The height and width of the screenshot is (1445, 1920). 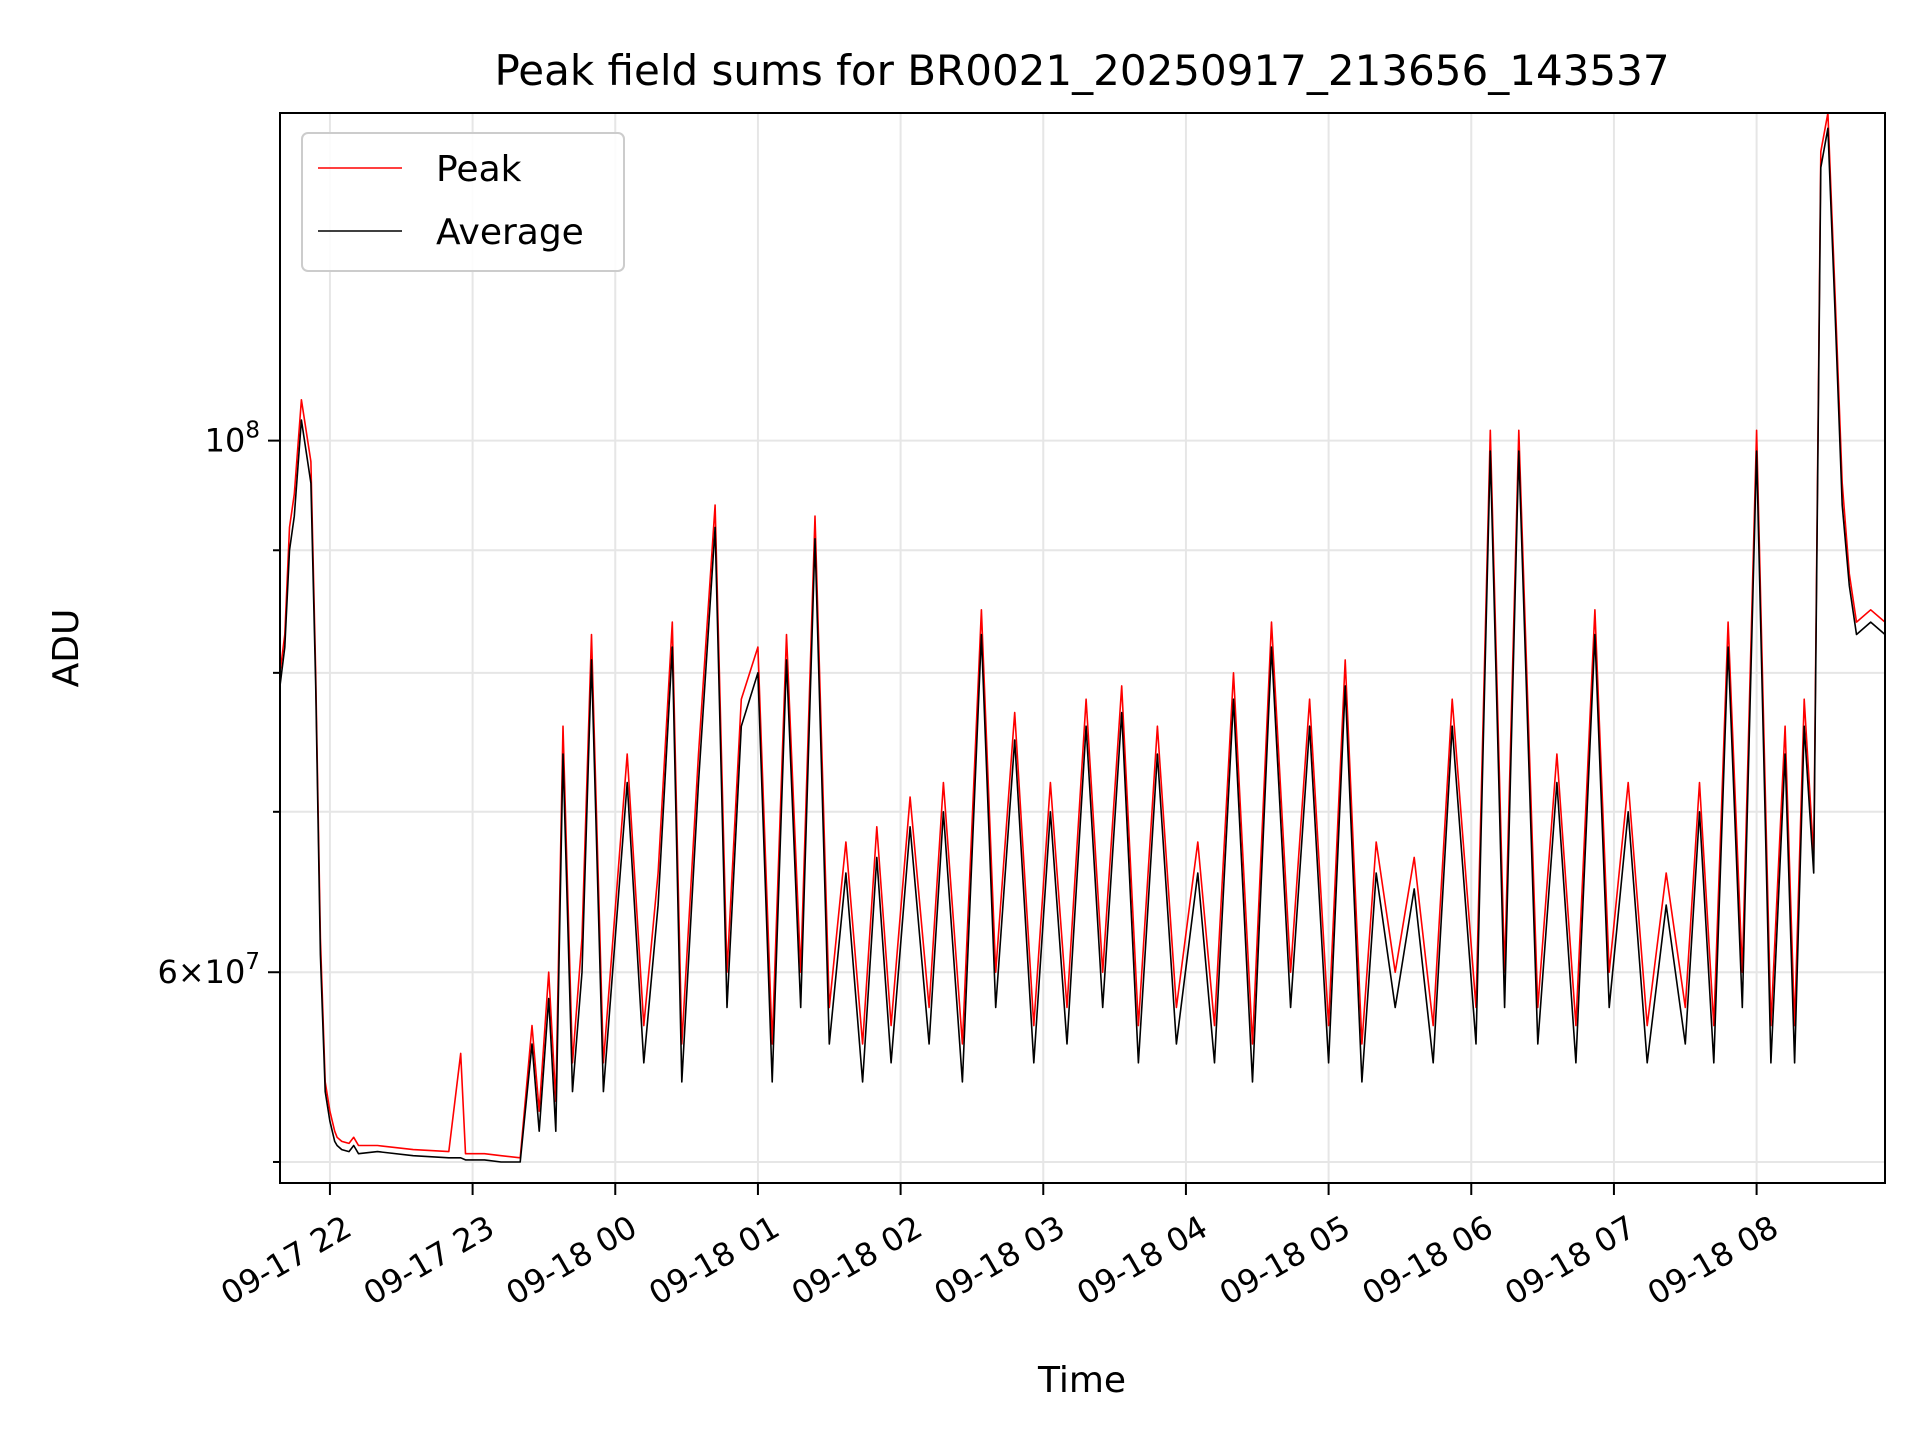 I want to click on y-axis-ticks: 108 6×107, so click(x=218, y=790).